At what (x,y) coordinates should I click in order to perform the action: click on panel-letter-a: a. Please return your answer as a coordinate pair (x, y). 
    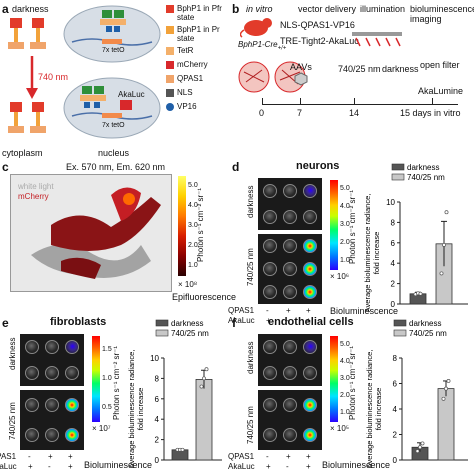
    Looking at the image, I should click on (5, 9).